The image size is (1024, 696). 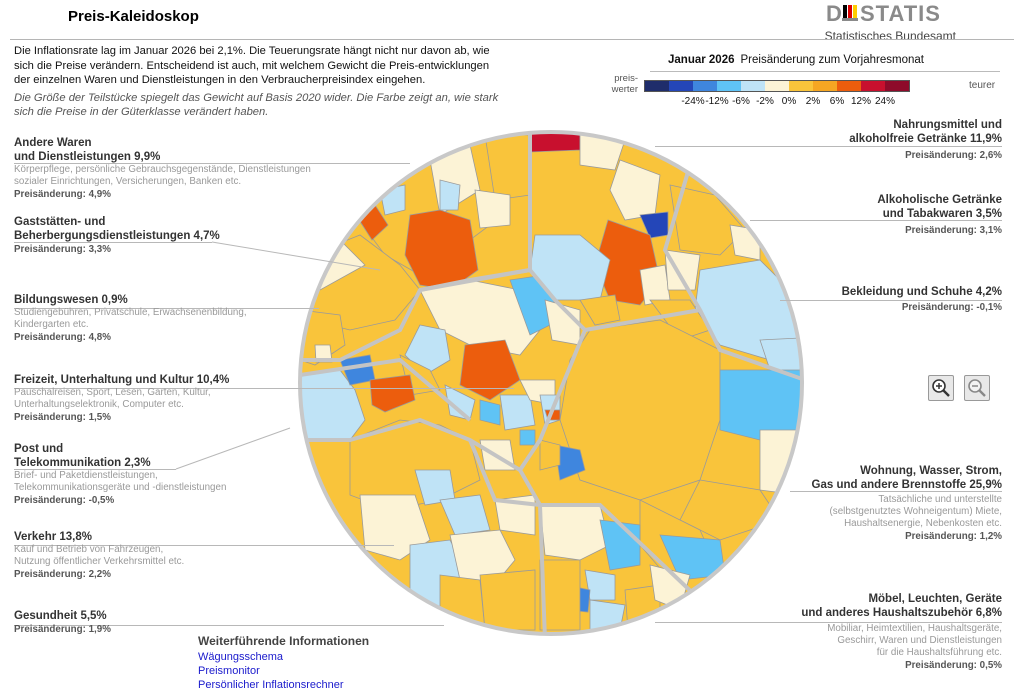 What do you see at coordinates (825, 71) in the screenshot?
I see `legend-divider` at bounding box center [825, 71].